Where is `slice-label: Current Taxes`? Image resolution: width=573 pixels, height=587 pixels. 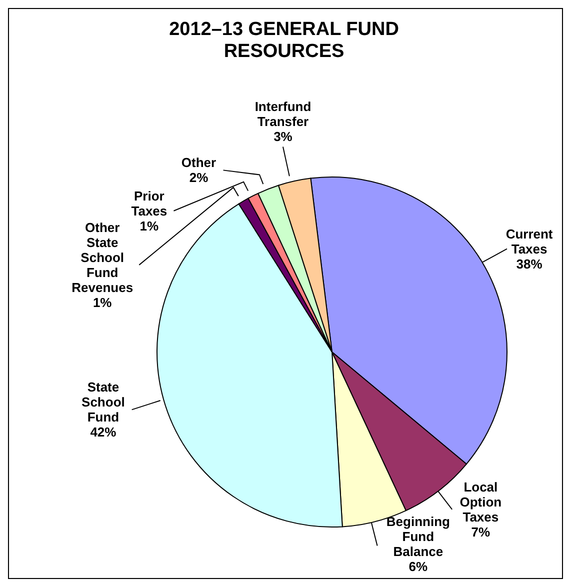 slice-label: Current Taxes is located at coordinates (530, 241).